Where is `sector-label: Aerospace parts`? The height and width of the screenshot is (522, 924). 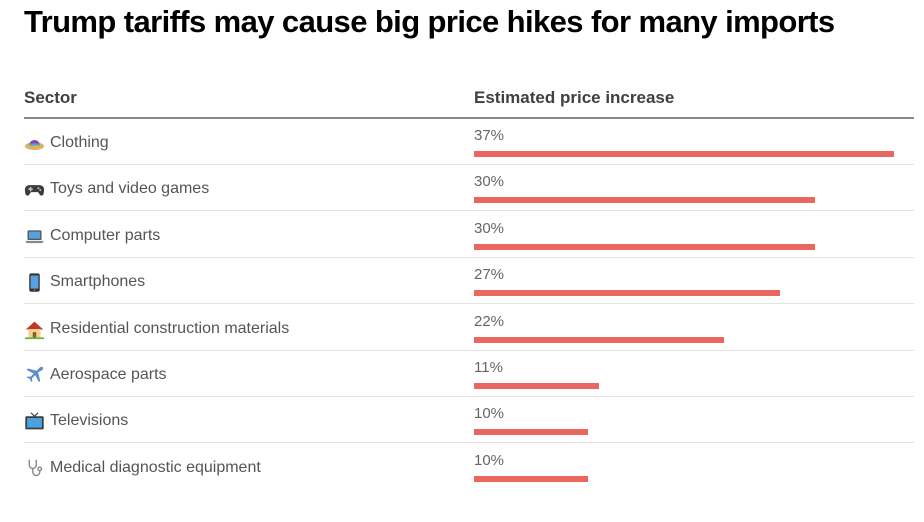
sector-label: Aerospace parts is located at coordinates (108, 374).